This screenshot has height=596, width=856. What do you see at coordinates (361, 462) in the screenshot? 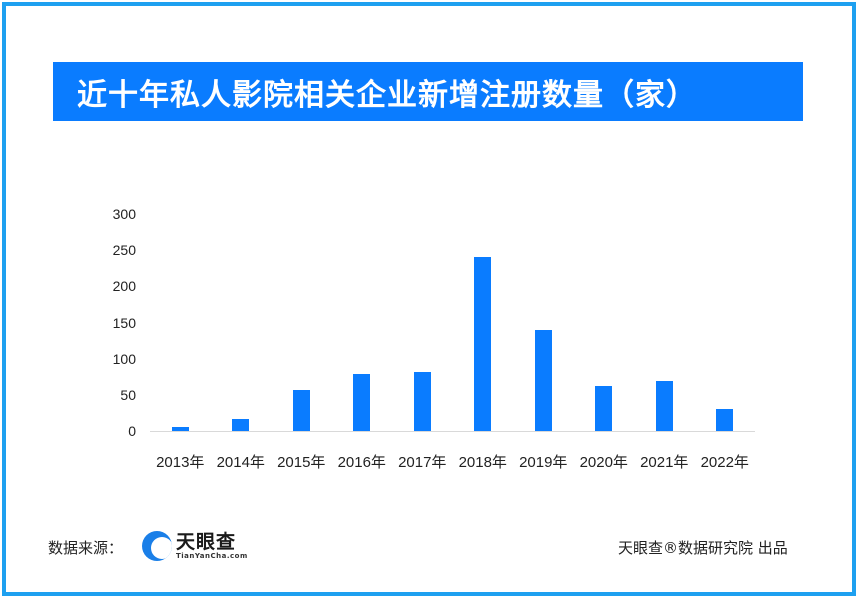
I see `x-tick-label: 2016年` at bounding box center [361, 462].